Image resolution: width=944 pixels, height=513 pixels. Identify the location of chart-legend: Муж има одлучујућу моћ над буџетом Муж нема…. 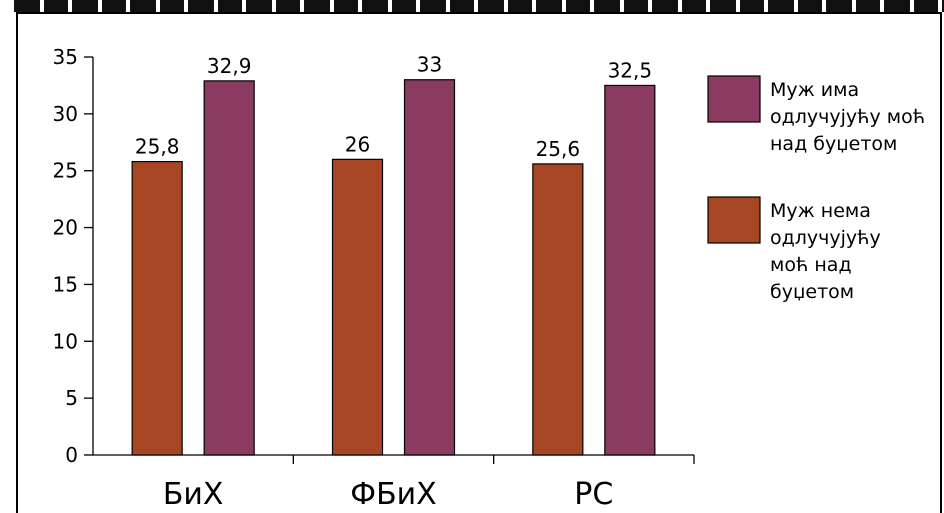
(816, 189).